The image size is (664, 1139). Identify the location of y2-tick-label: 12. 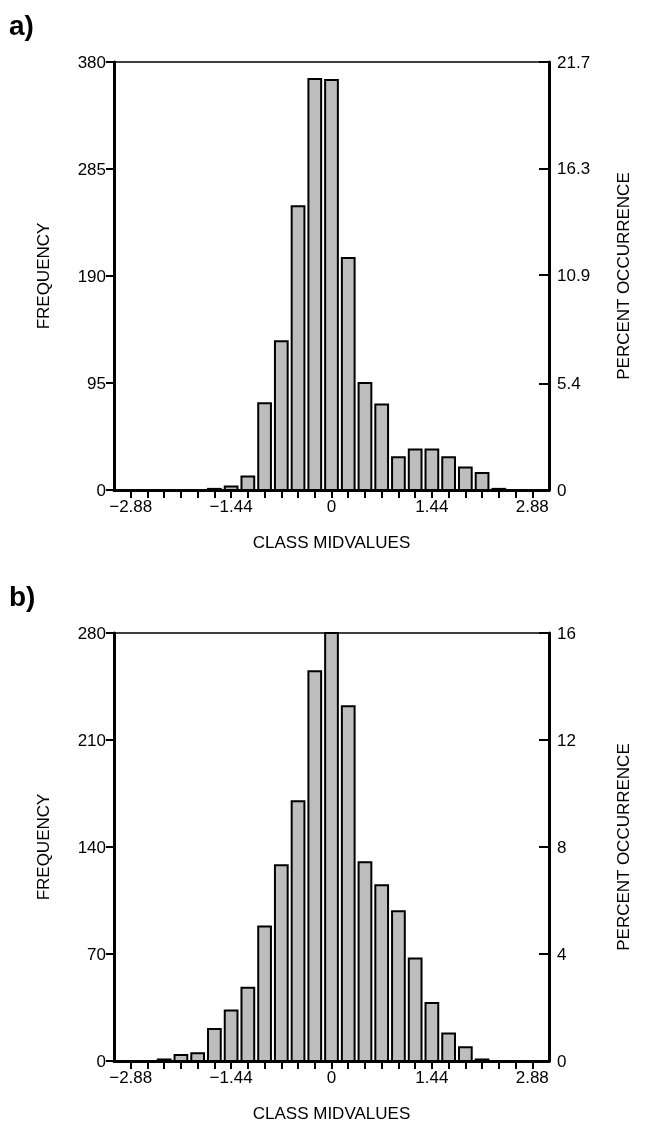
(566, 740).